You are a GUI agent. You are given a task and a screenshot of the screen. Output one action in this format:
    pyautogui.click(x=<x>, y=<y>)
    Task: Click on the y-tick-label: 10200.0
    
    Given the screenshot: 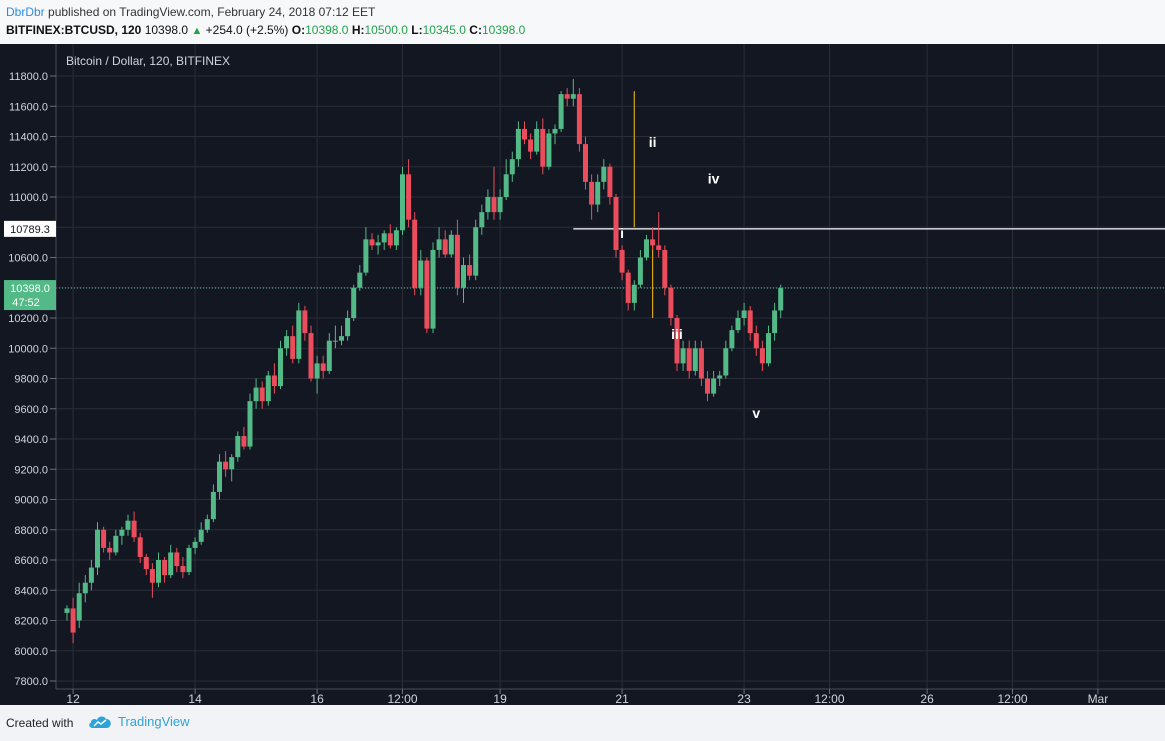 What is the action you would take?
    pyautogui.click(x=28, y=319)
    